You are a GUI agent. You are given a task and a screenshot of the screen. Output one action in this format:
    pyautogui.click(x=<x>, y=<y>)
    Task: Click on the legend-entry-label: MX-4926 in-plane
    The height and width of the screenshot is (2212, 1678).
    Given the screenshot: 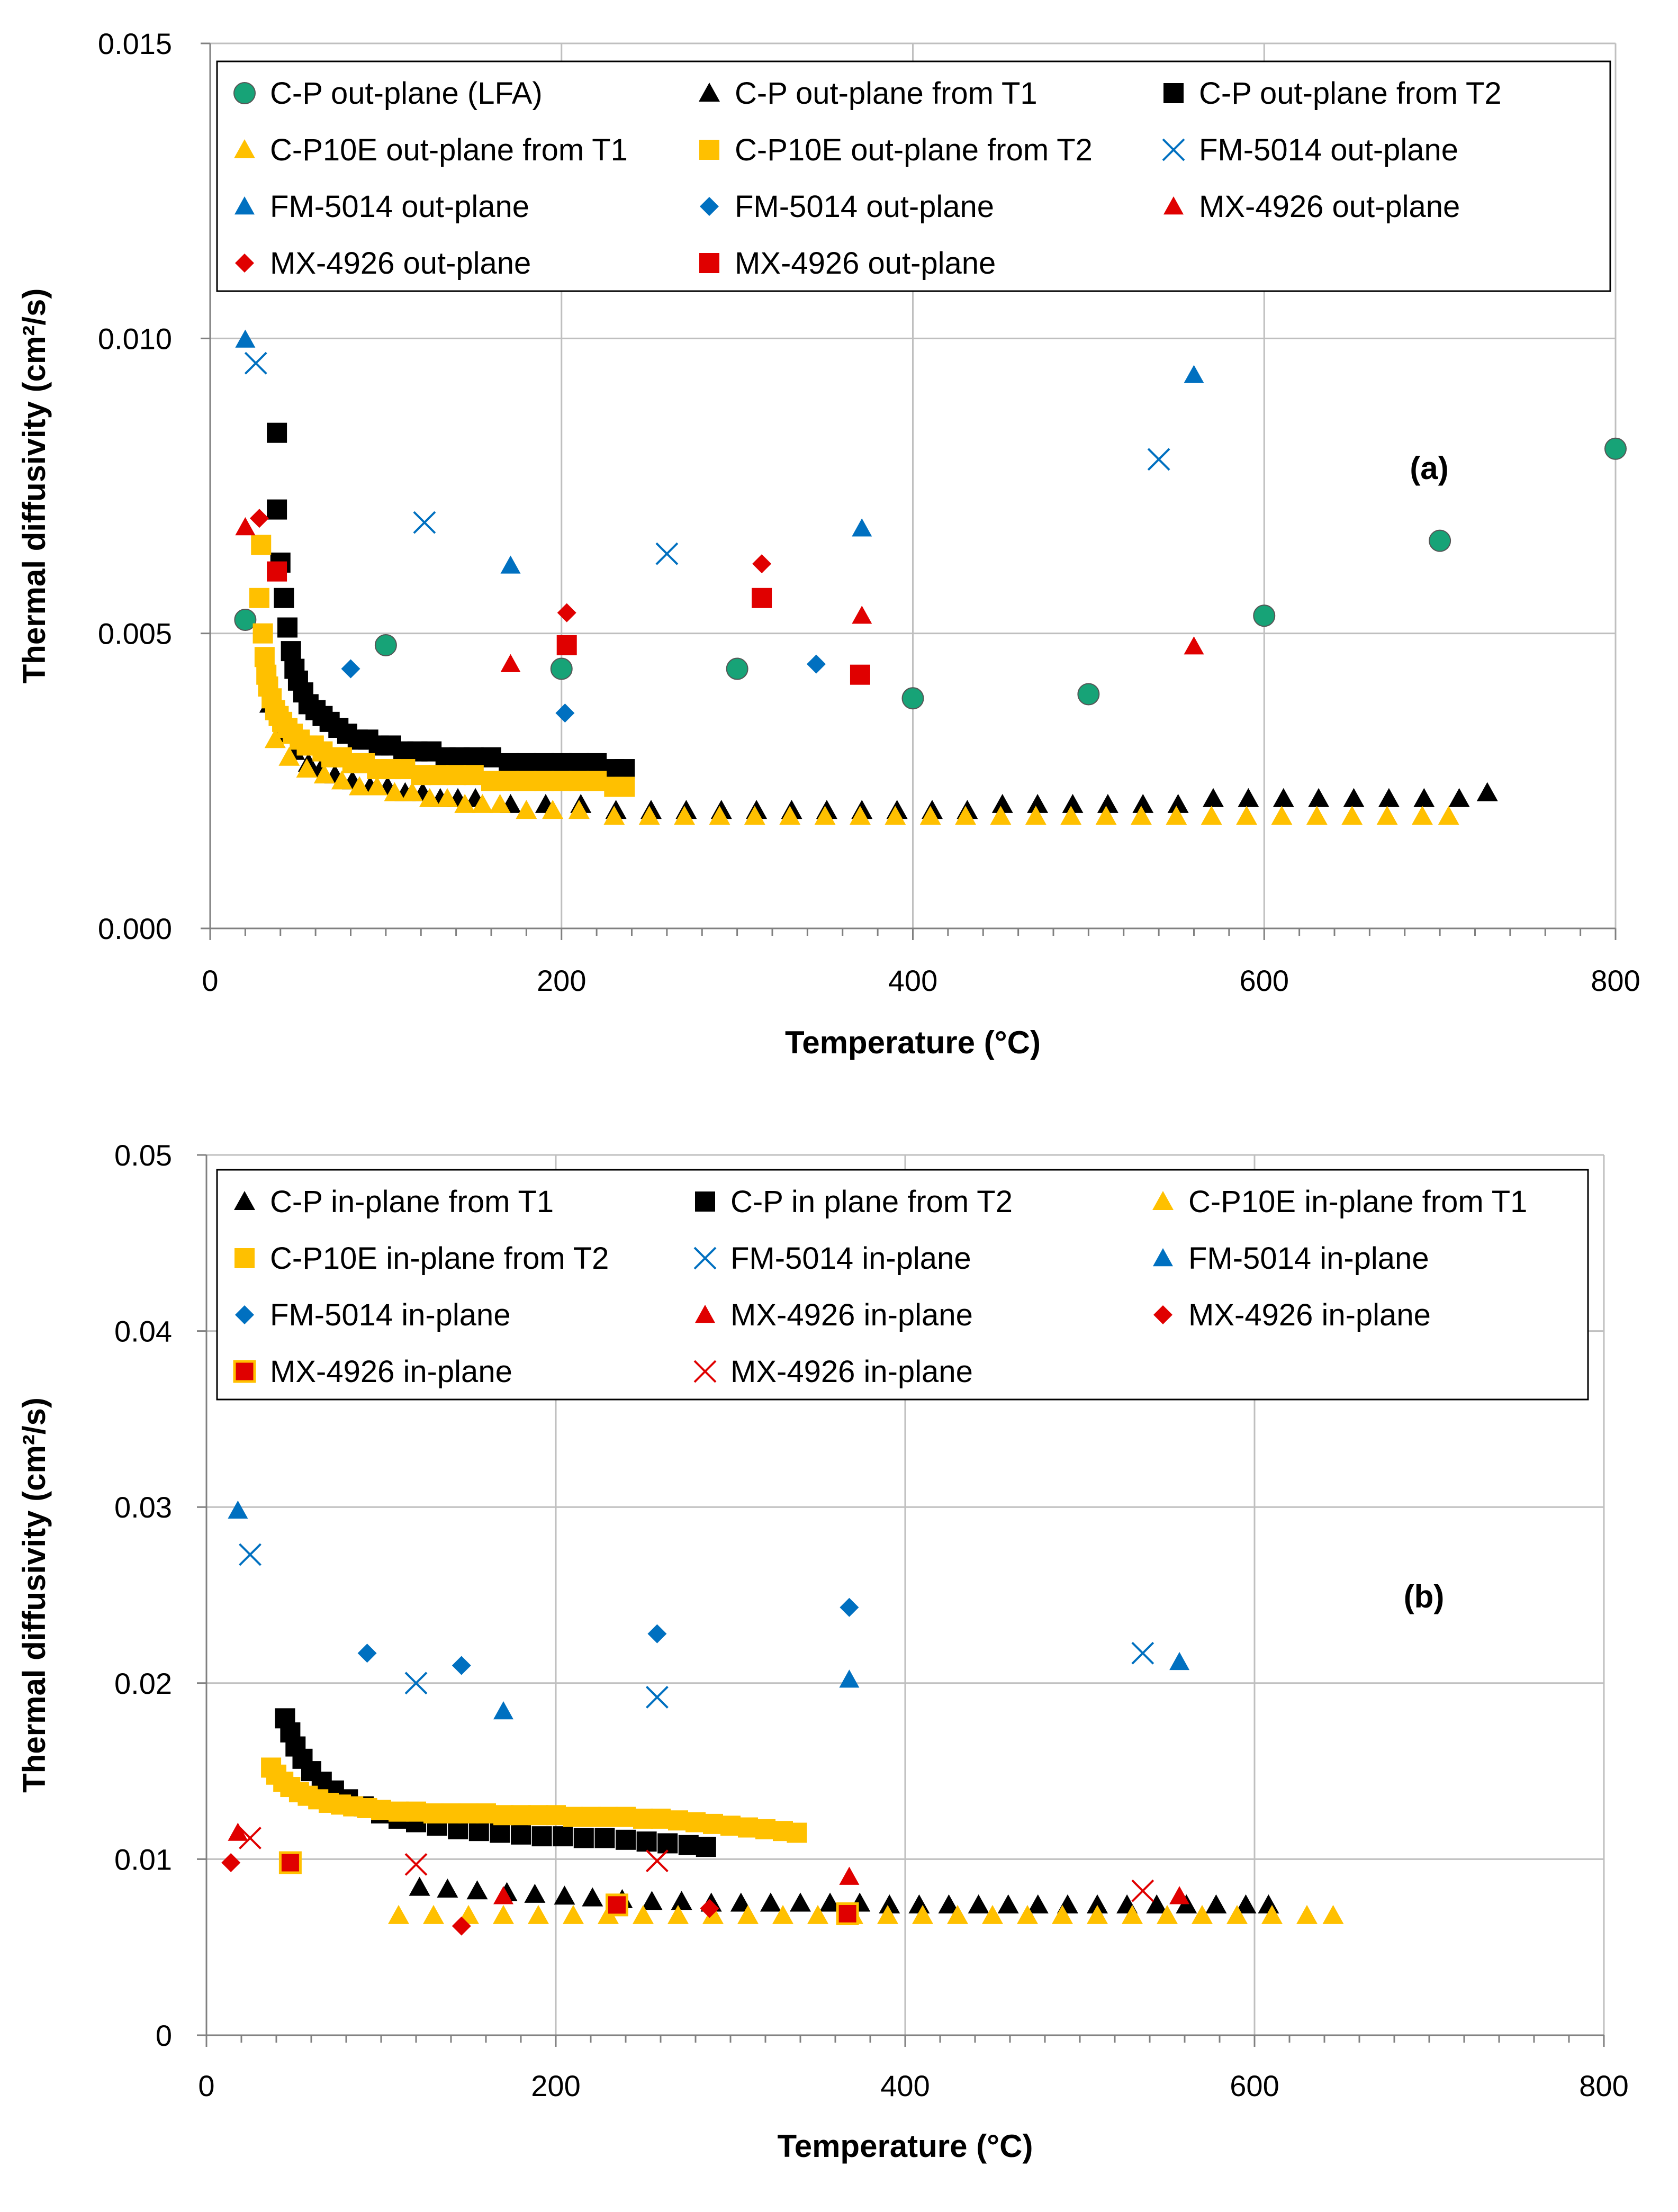 What is the action you would take?
    pyautogui.click(x=1309, y=1315)
    